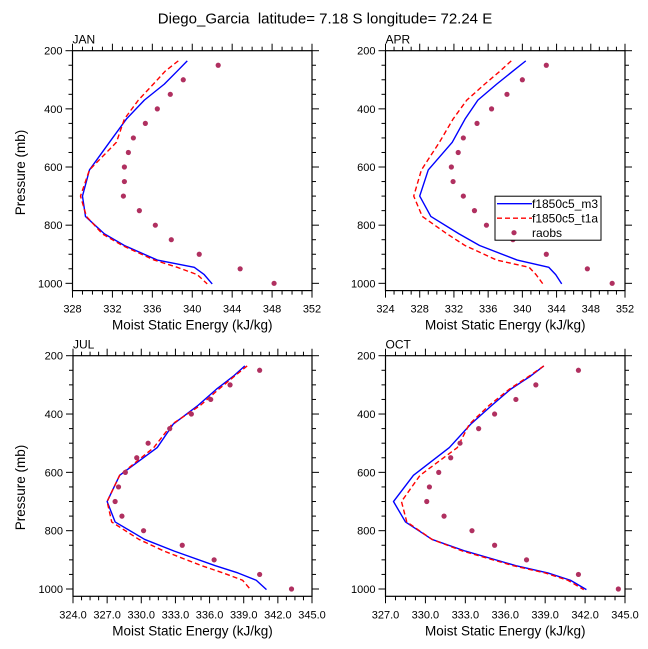 The image size is (648, 649). I want to click on x-tick-label: 330.0, so click(426, 615).